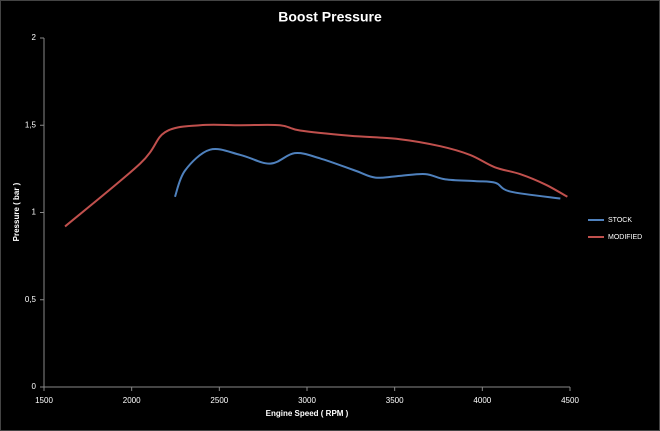 The height and width of the screenshot is (431, 660). Describe the element at coordinates (620, 220) in the screenshot. I see `legend-label: STOCK` at that location.